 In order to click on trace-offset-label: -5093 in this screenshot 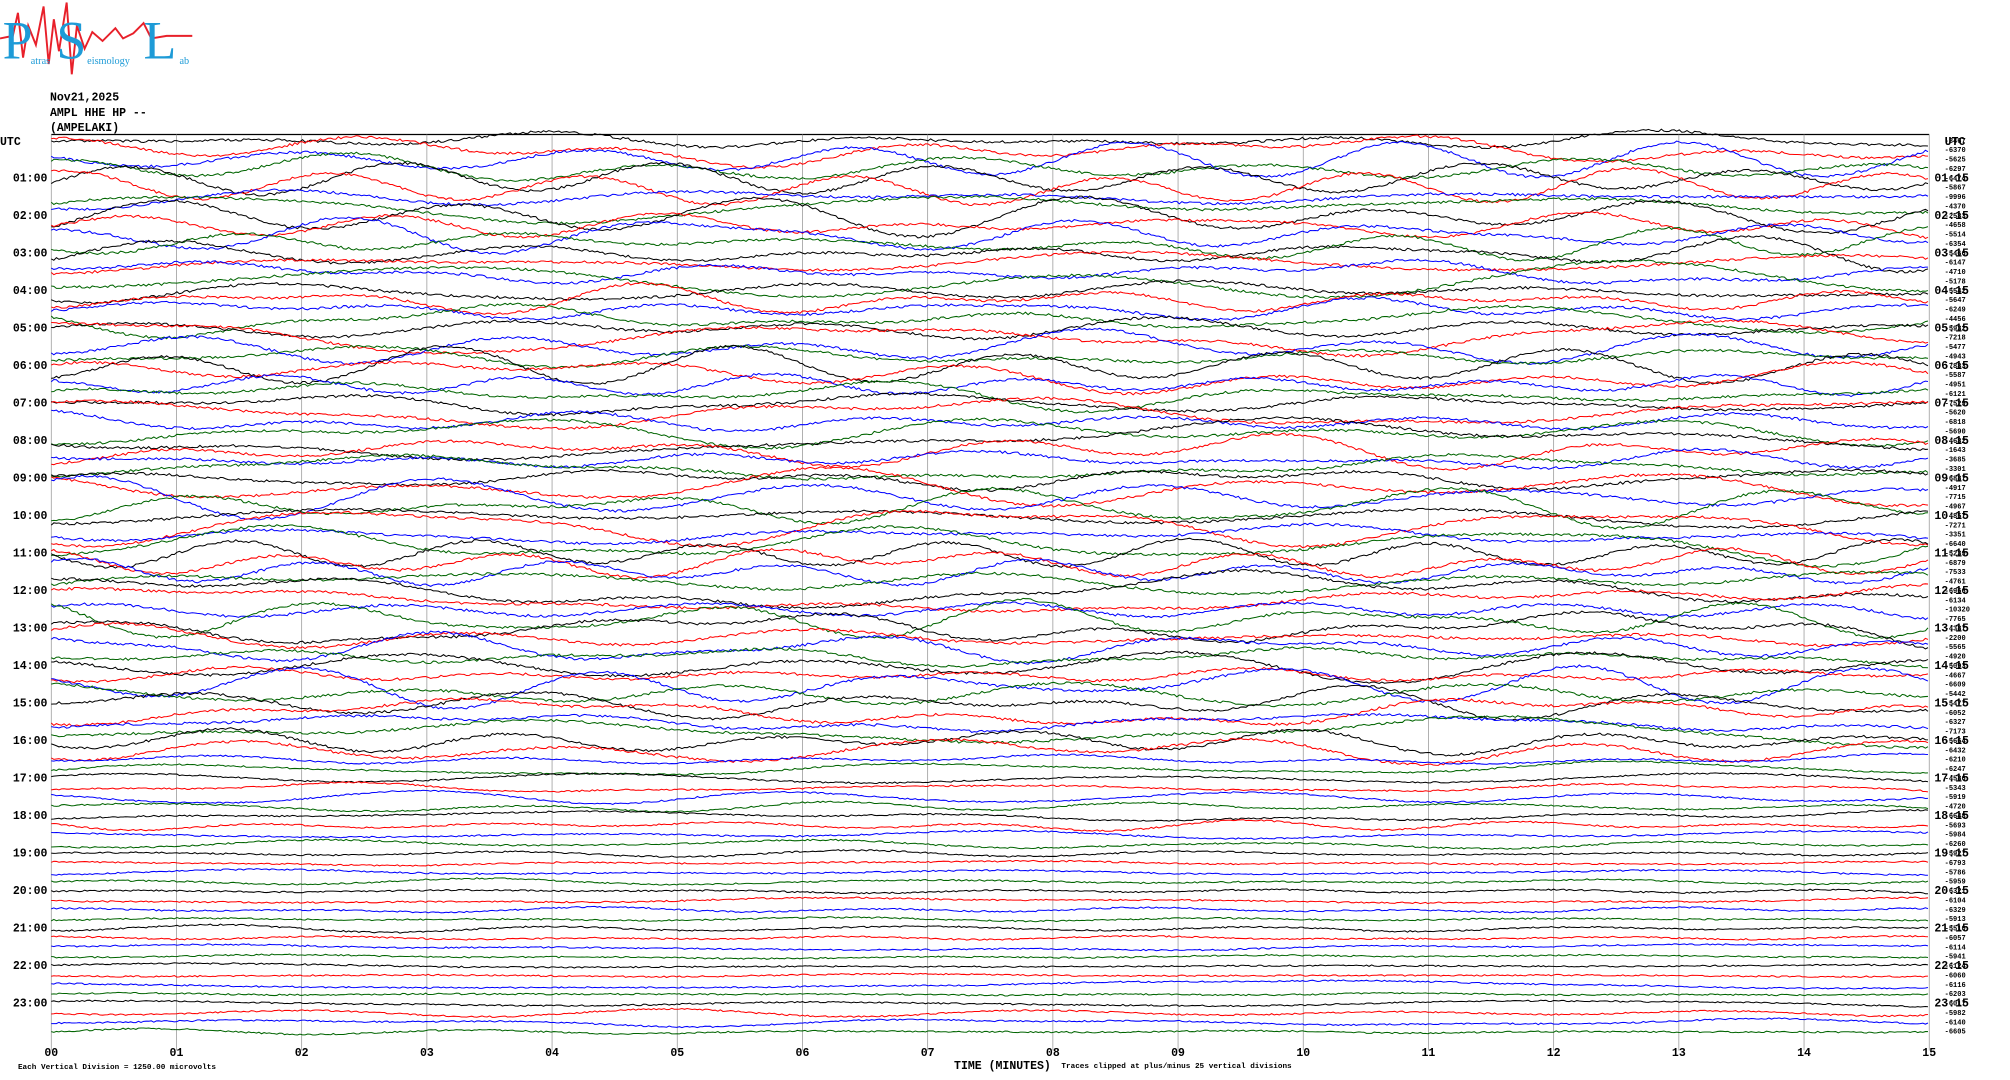, I will do `click(1955, 667)`.